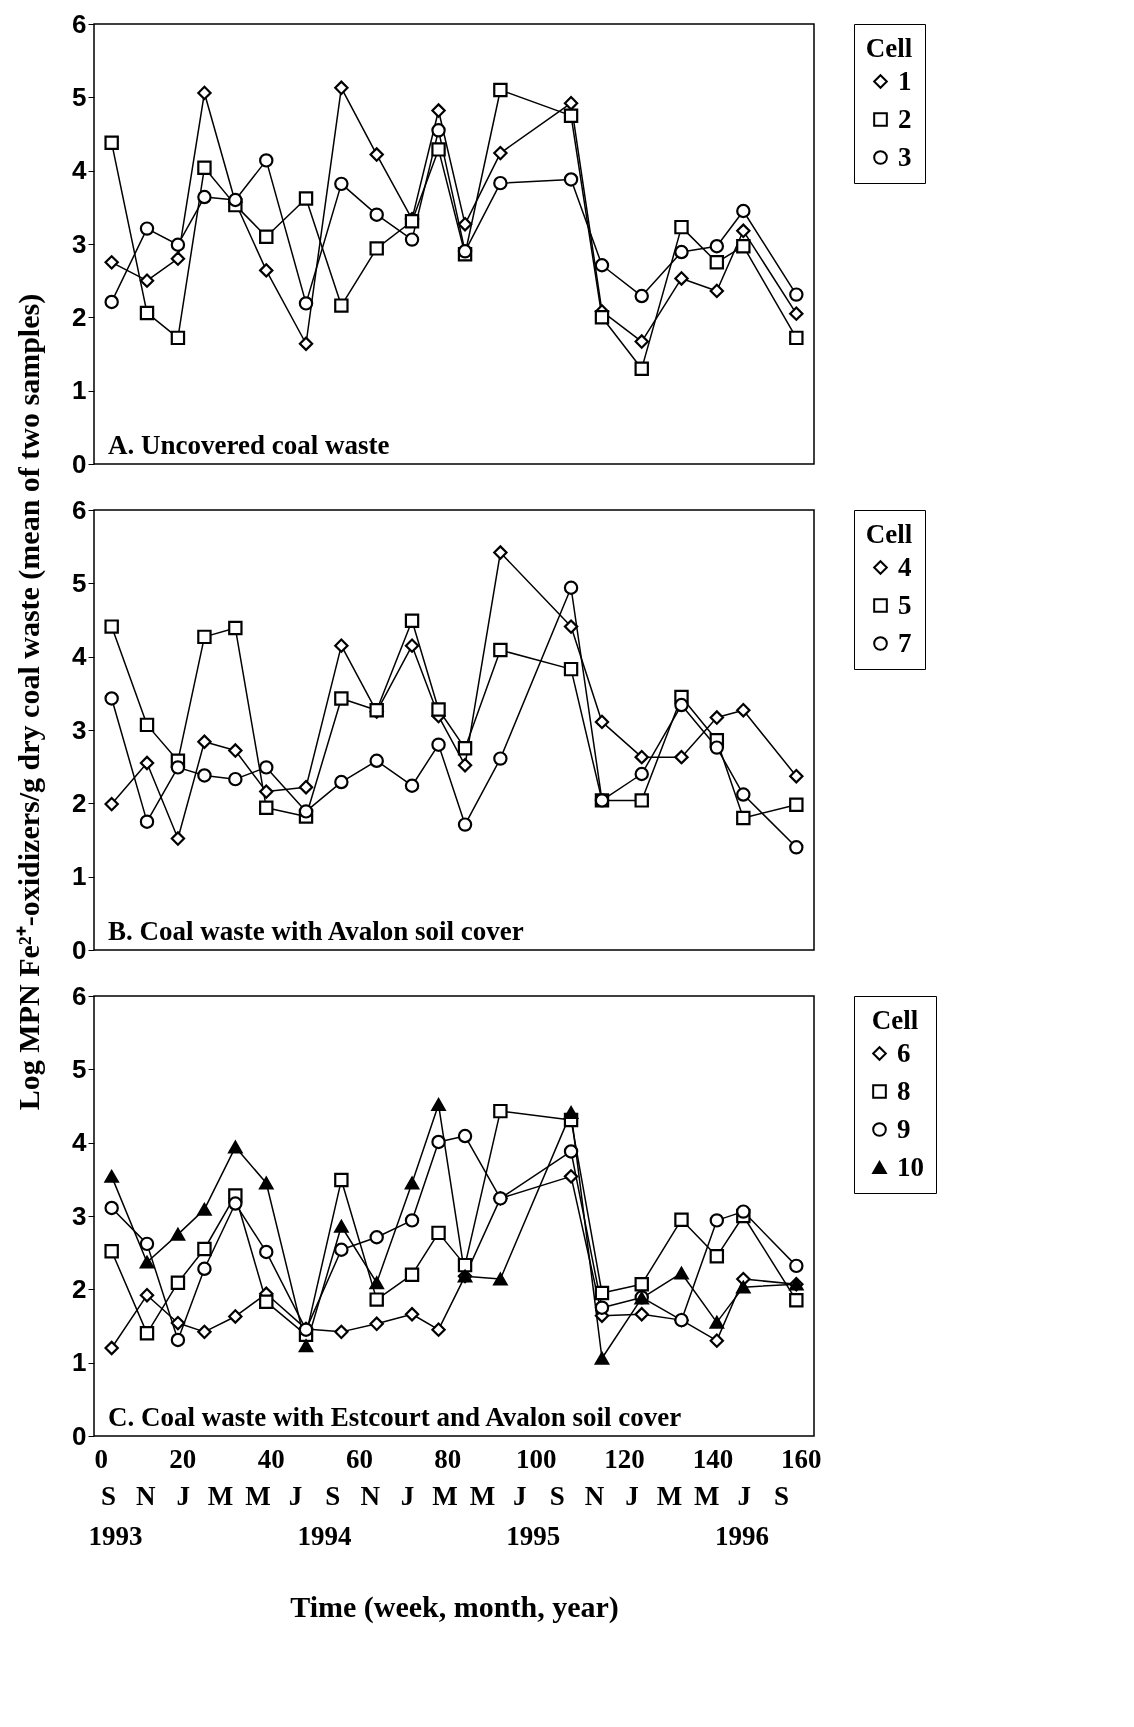 This screenshot has height=1727, width=1134. I want to click on x-tick-label: 160, so click(801, 1458).